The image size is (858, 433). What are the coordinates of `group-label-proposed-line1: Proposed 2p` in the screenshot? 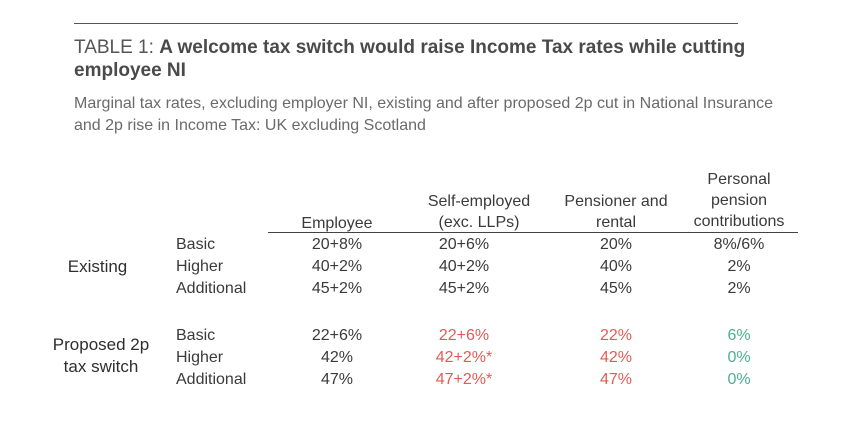 It's located at (101, 344).